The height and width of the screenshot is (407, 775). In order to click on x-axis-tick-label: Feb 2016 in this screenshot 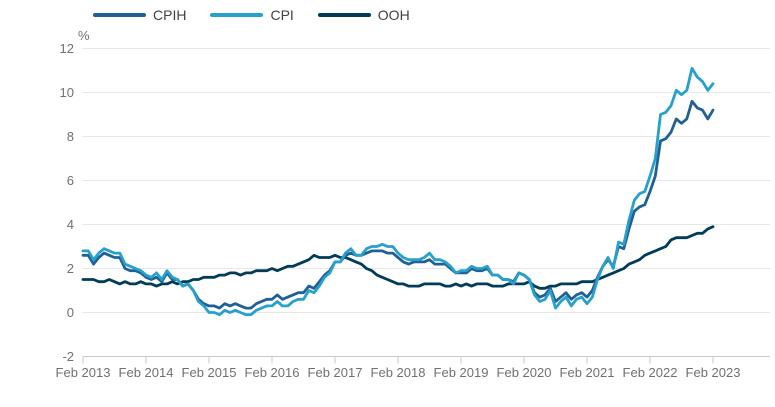, I will do `click(272, 372)`.